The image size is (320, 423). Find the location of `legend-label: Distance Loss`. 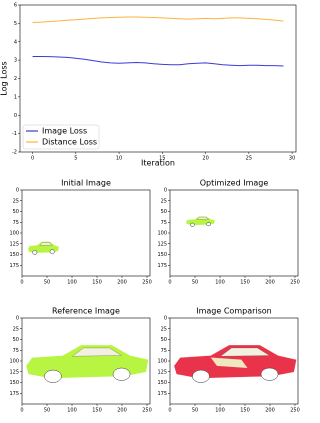

legend-label: Distance Loss is located at coordinates (69, 142).